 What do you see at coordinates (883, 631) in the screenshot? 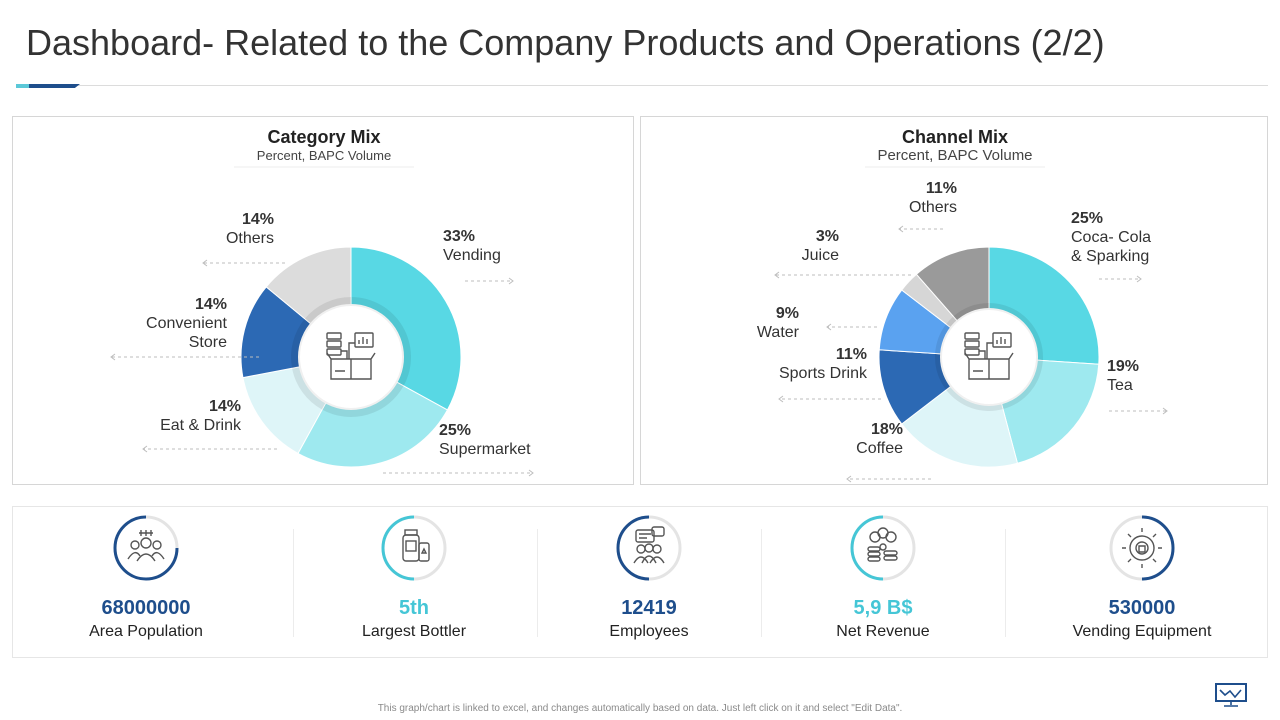
I see `kpi-label: Net Revenue` at bounding box center [883, 631].